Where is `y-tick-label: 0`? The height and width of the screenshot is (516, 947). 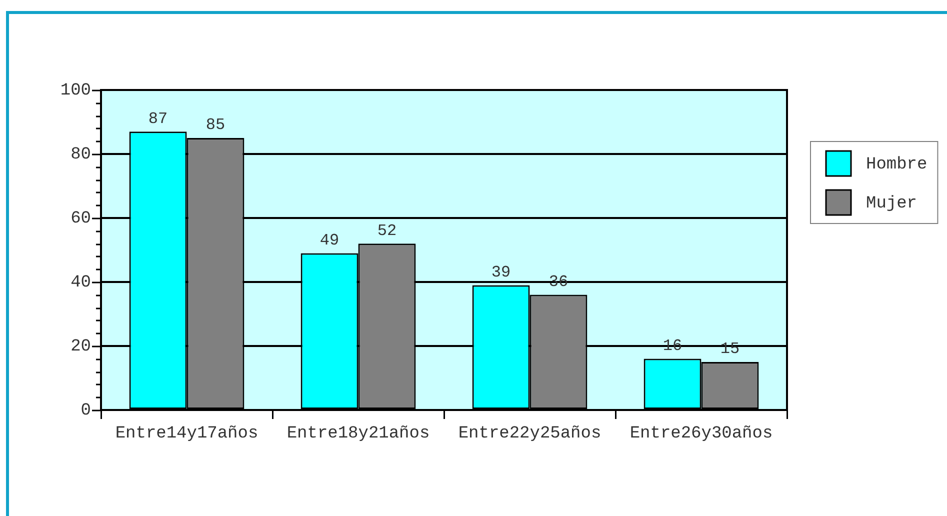
y-tick-label: 0 is located at coordinates (85, 411).